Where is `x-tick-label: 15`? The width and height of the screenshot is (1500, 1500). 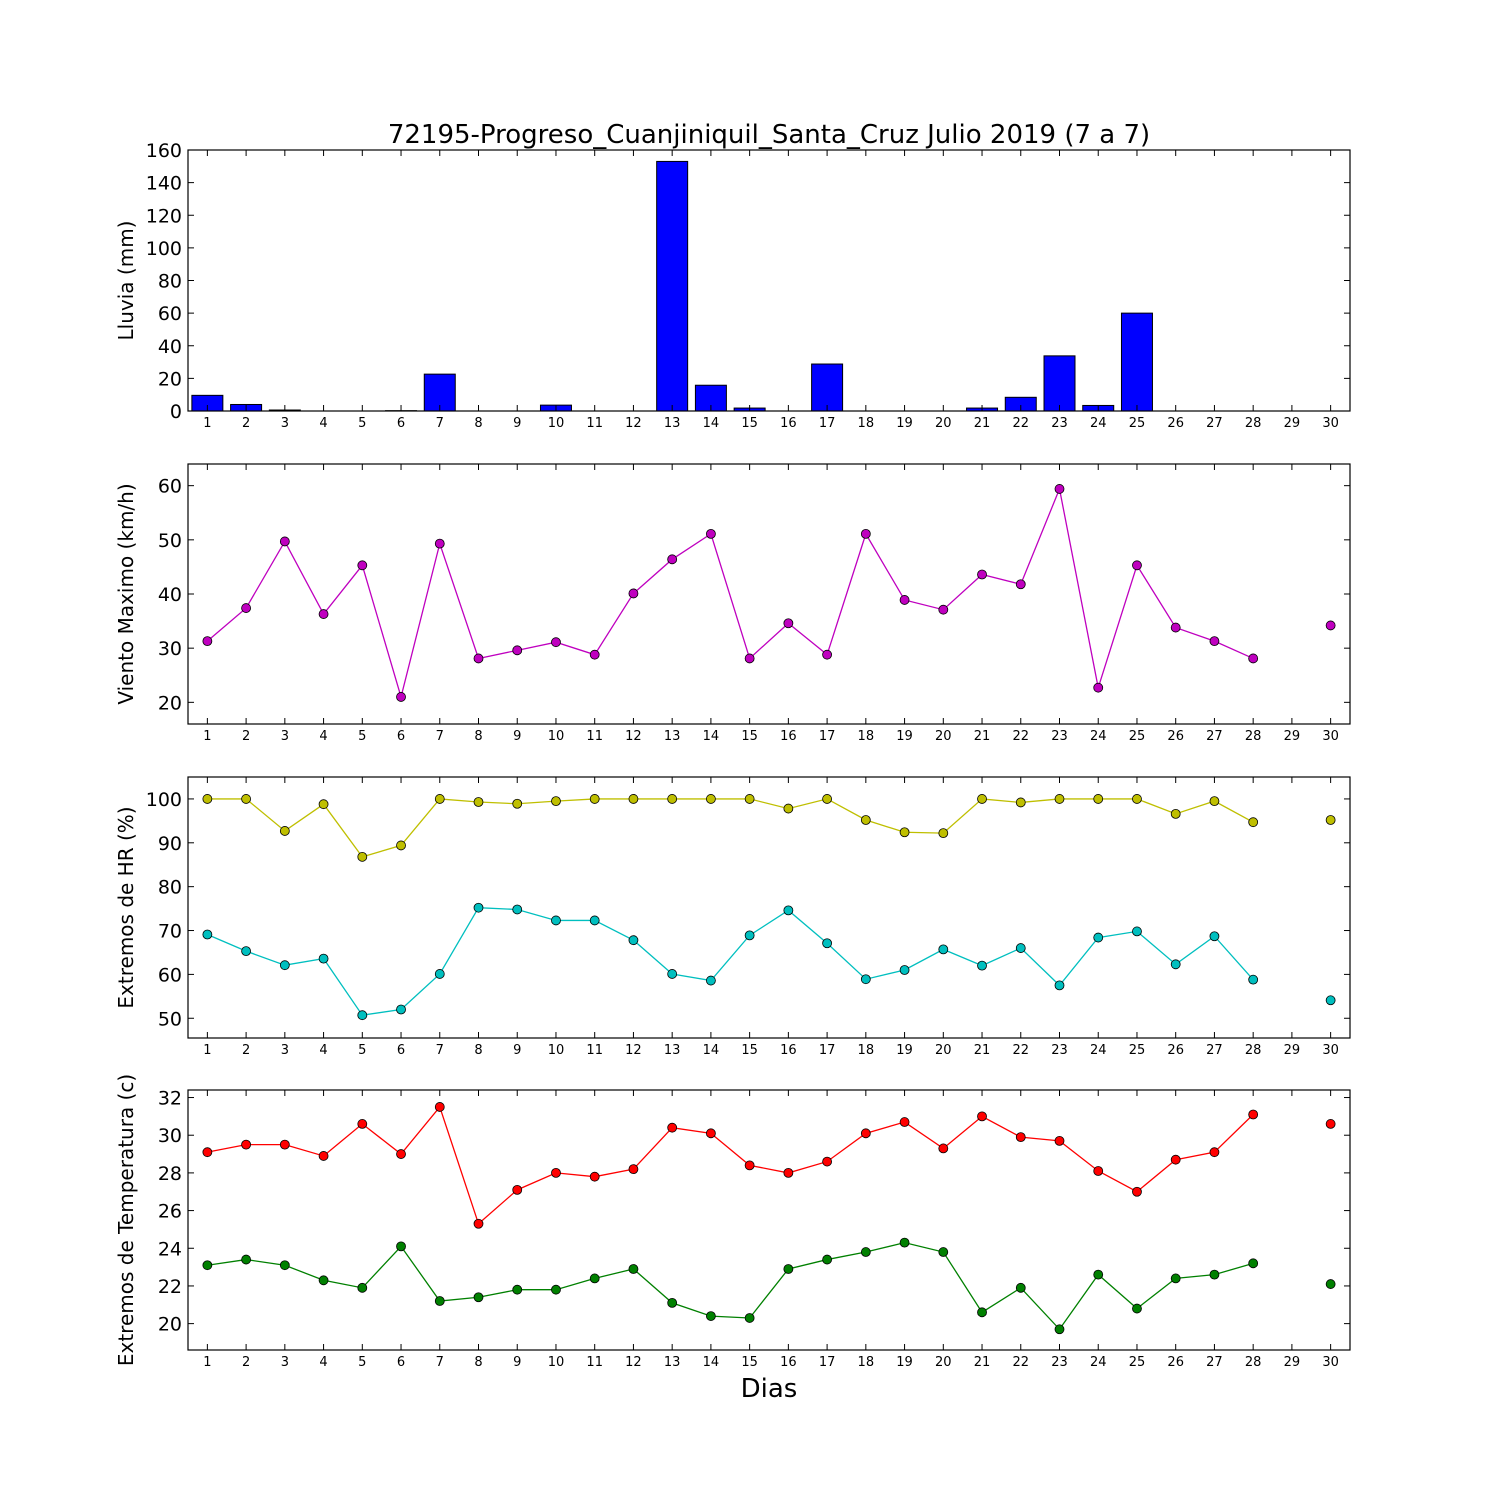 x-tick-label: 15 is located at coordinates (749, 1050).